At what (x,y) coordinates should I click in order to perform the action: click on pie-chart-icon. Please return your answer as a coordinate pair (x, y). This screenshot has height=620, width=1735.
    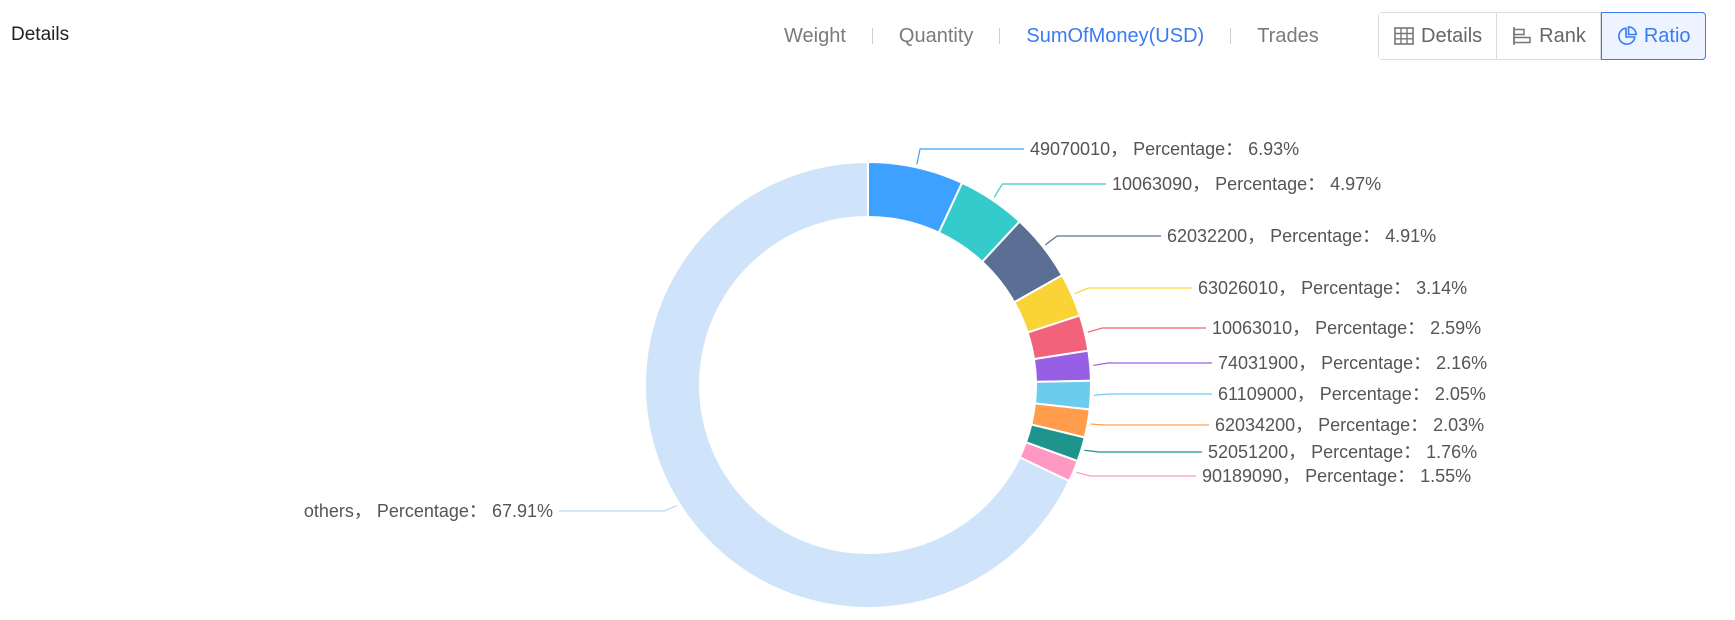
    Looking at the image, I should click on (1627, 36).